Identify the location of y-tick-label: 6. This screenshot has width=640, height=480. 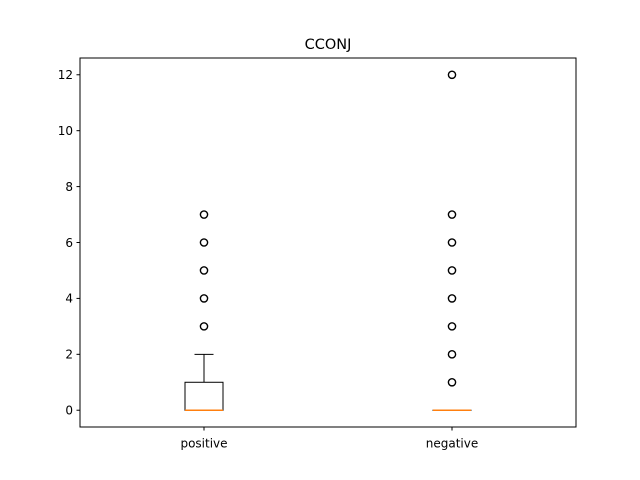
(69, 243).